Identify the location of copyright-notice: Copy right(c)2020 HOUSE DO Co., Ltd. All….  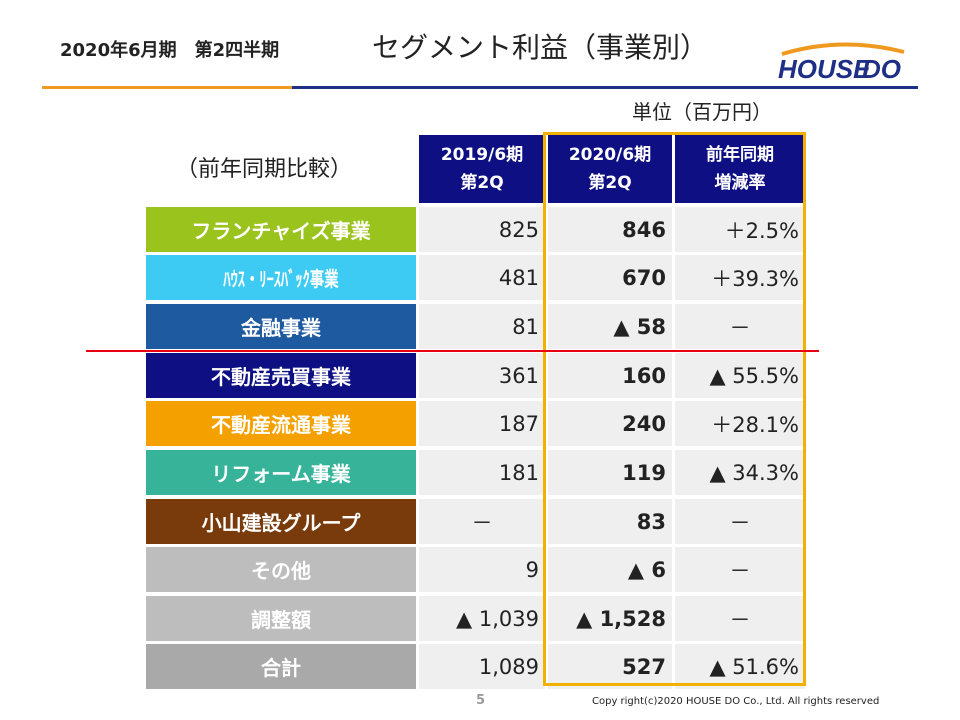
(736, 701).